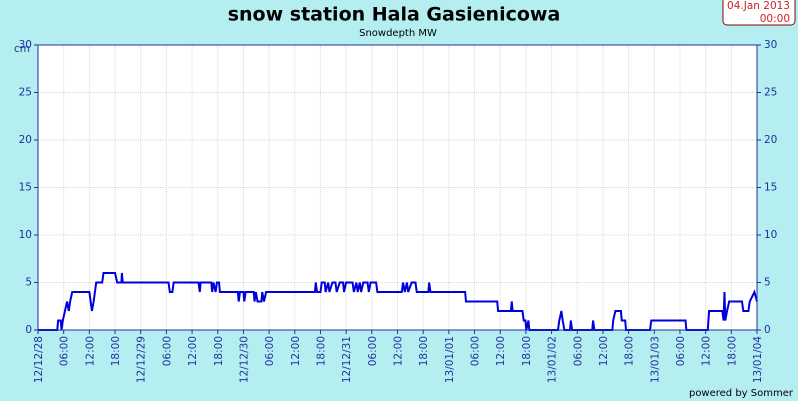  Describe the element at coordinates (244, 359) in the screenshot. I see `x-tick-label: 12/12/30` at that location.